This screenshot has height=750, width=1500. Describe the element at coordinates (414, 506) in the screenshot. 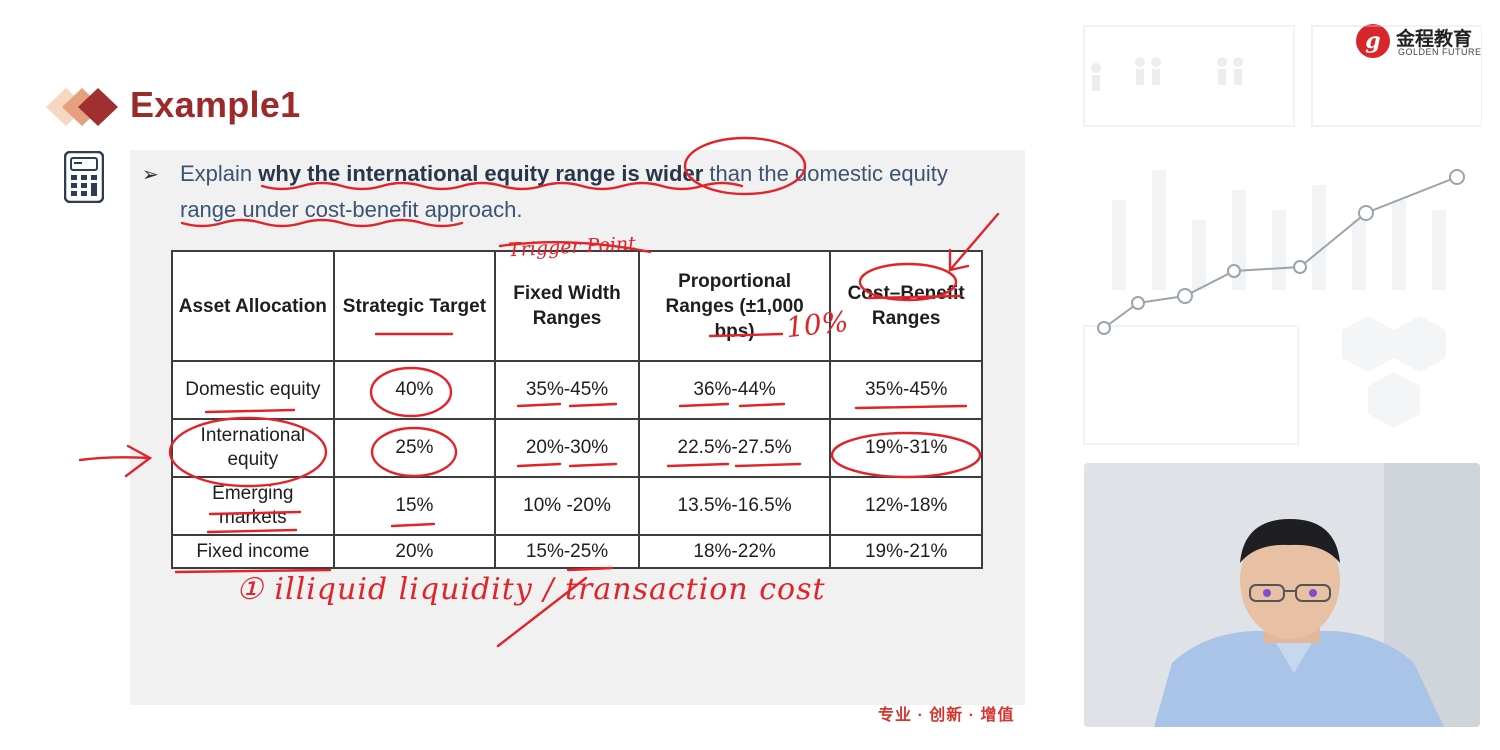

I see `cell: 15%` at that location.